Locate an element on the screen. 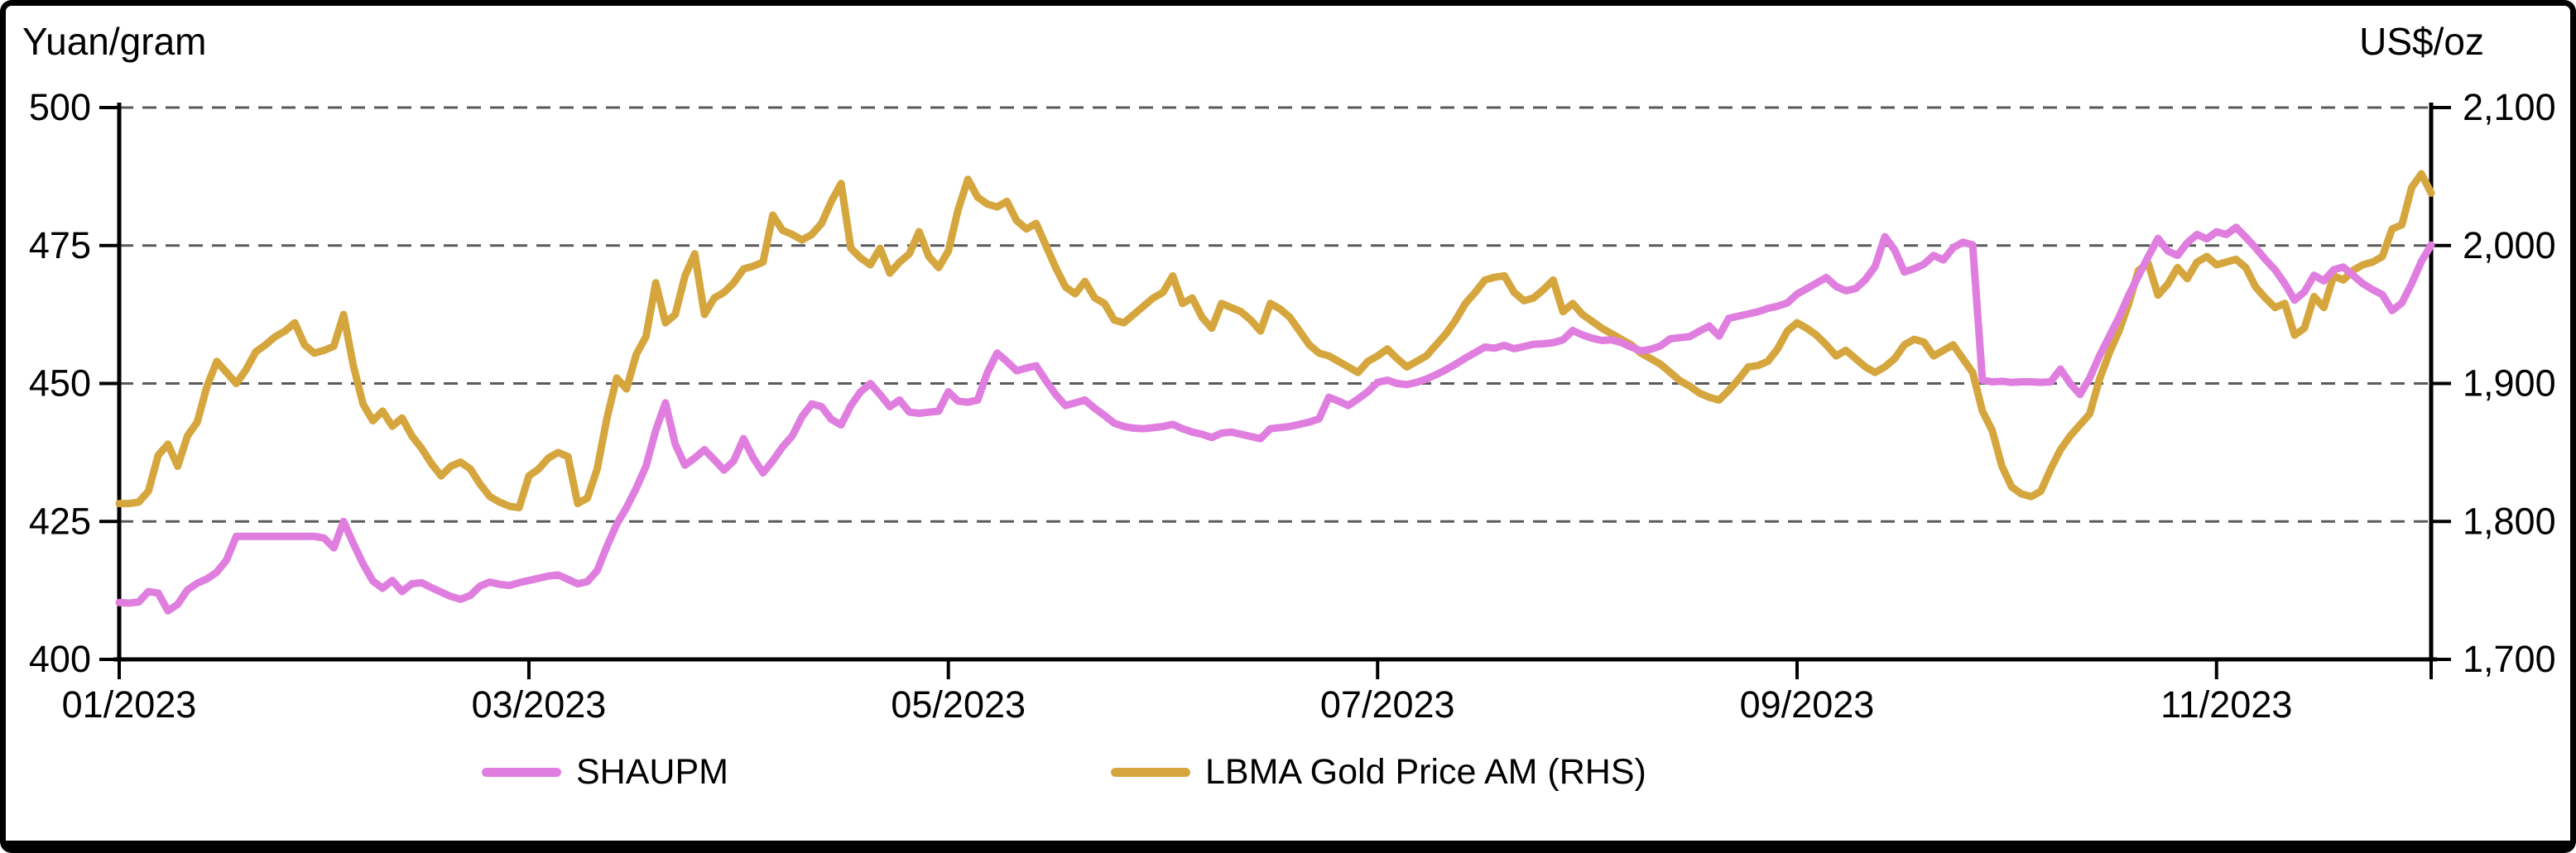  right-tick-label: 2,000 is located at coordinates (2509, 245).